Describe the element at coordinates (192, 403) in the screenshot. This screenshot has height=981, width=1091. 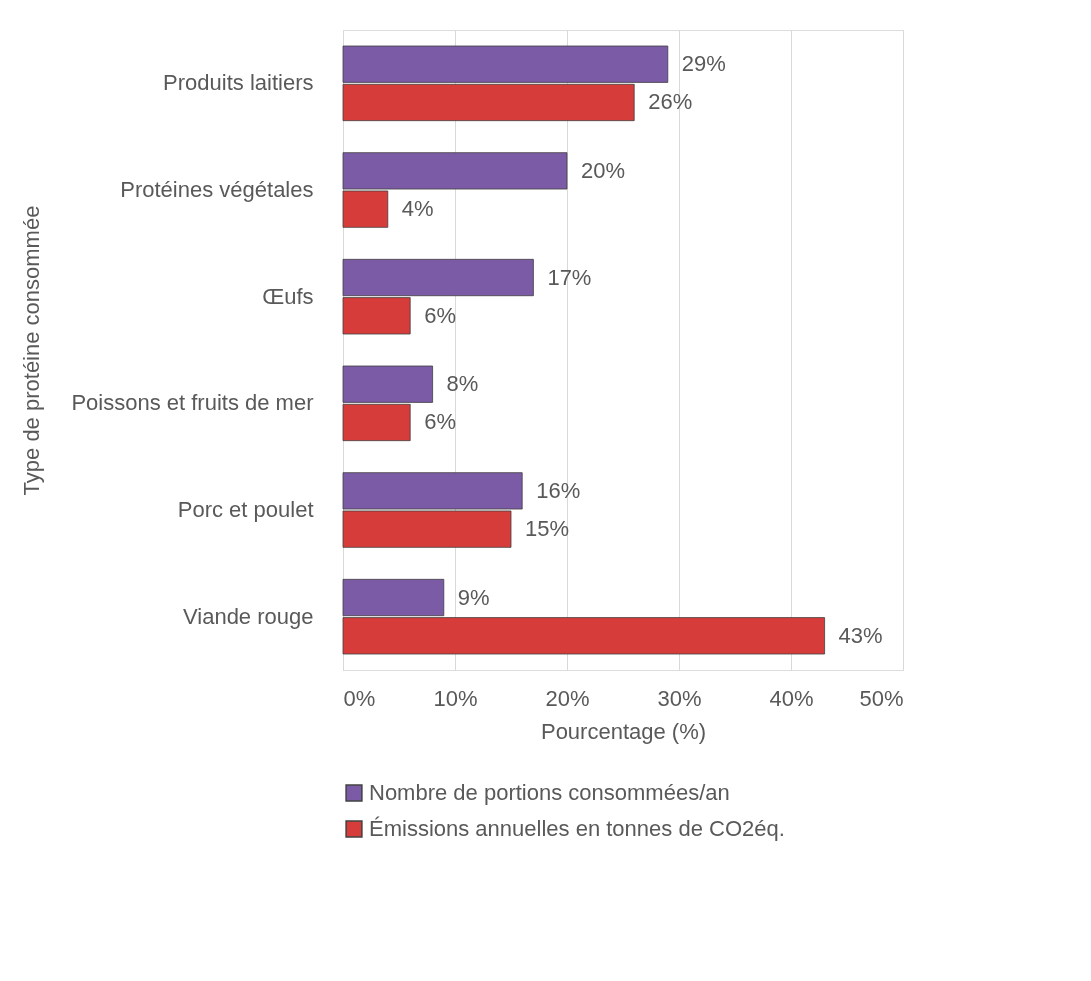
I see `y-tick-label: Poissons et fruits de mer` at that location.